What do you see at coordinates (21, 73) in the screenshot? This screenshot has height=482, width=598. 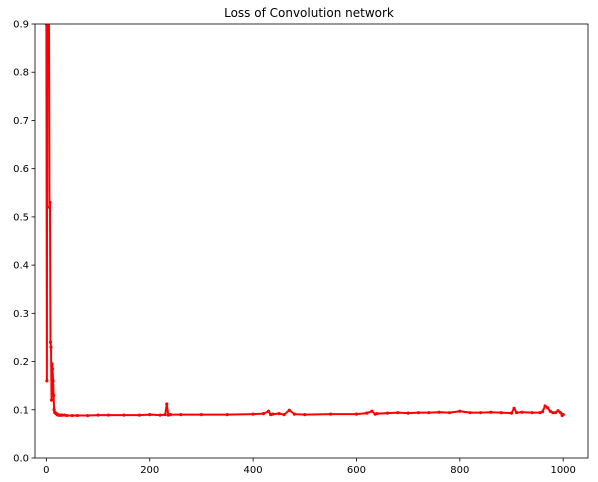 I see `y-tick-label: 0.8` at bounding box center [21, 73].